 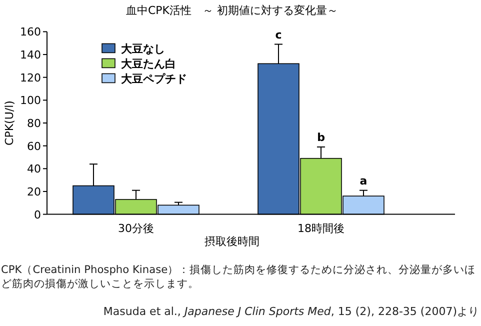 I want to click on y-tick-label: 60, so click(x=34, y=146).